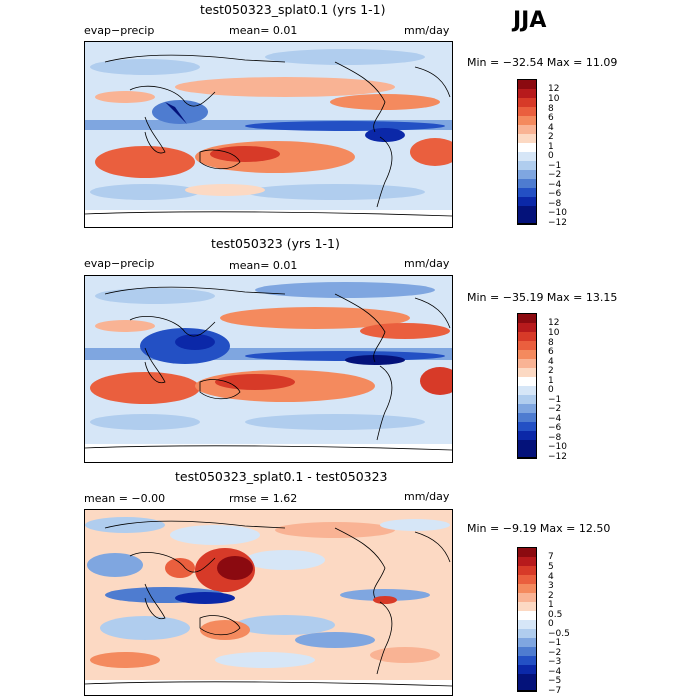  What do you see at coordinates (263, 498) in the screenshot?
I see `panel-3-rmse-label: rmse = 1.62` at bounding box center [263, 498].